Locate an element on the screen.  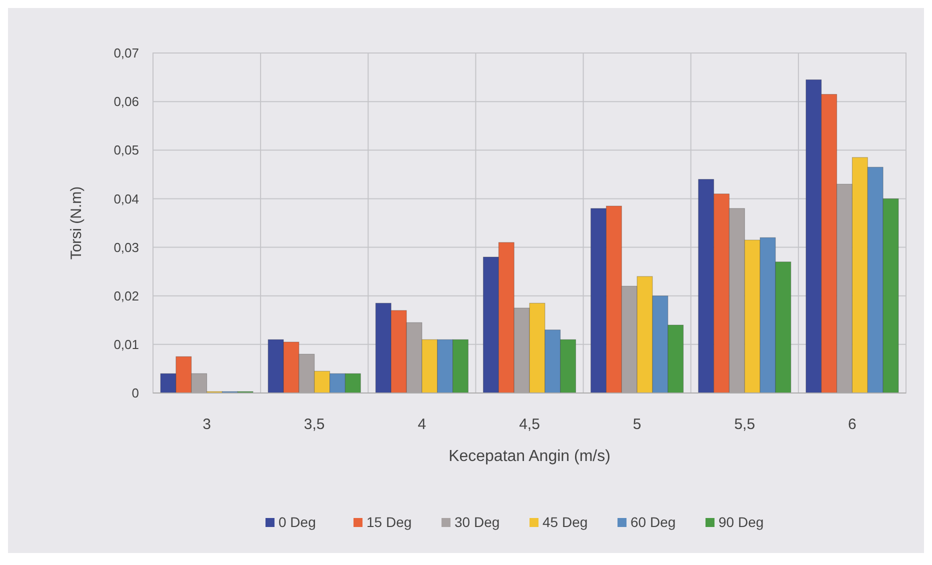
x-tick-label: 5 is located at coordinates (637, 424).